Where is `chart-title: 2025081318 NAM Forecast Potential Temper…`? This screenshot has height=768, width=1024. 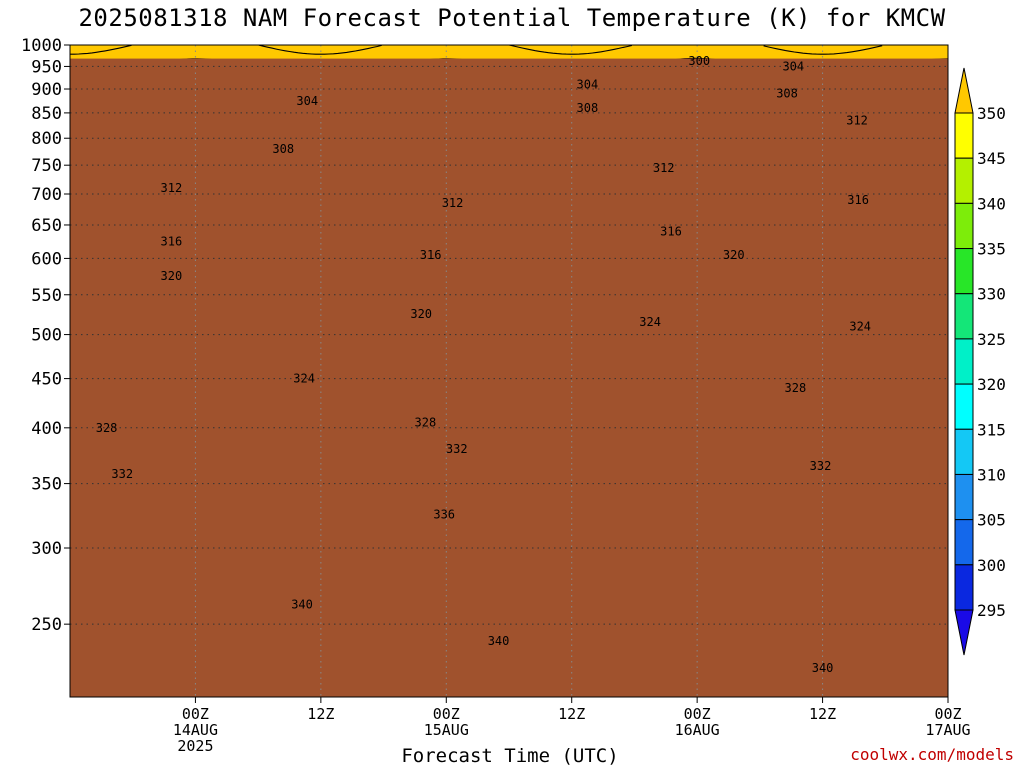 chart-title: 2025081318 NAM Forecast Potential Temper… is located at coordinates (512, 18).